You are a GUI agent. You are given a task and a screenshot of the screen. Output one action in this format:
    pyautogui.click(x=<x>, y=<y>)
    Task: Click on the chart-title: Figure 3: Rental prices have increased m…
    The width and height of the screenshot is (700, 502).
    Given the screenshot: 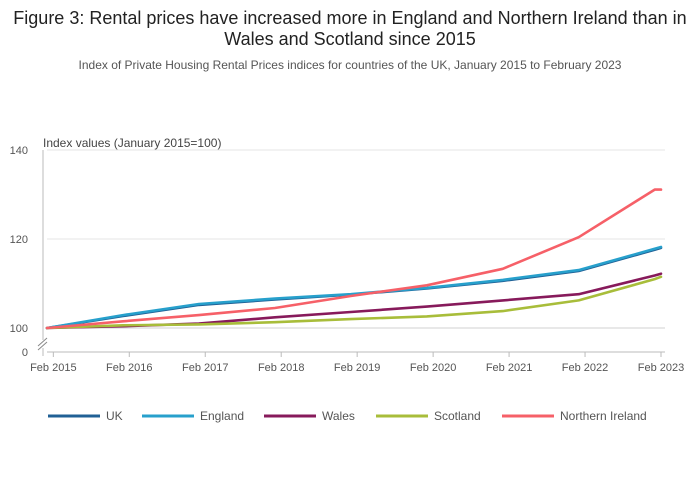 What is the action you would take?
    pyautogui.click(x=350, y=28)
    